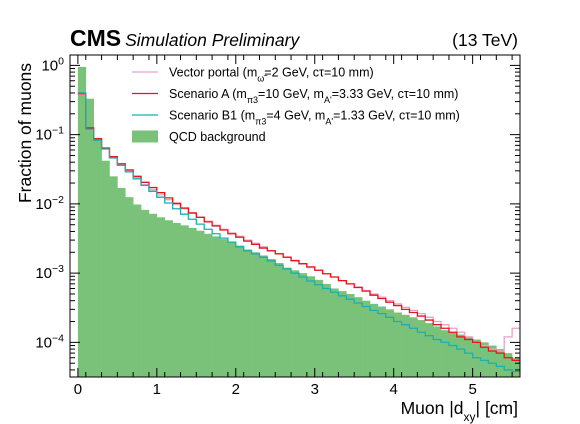 The height and width of the screenshot is (424, 580). What do you see at coordinates (78, 389) in the screenshot?
I see `x-tick-label: 0` at bounding box center [78, 389].